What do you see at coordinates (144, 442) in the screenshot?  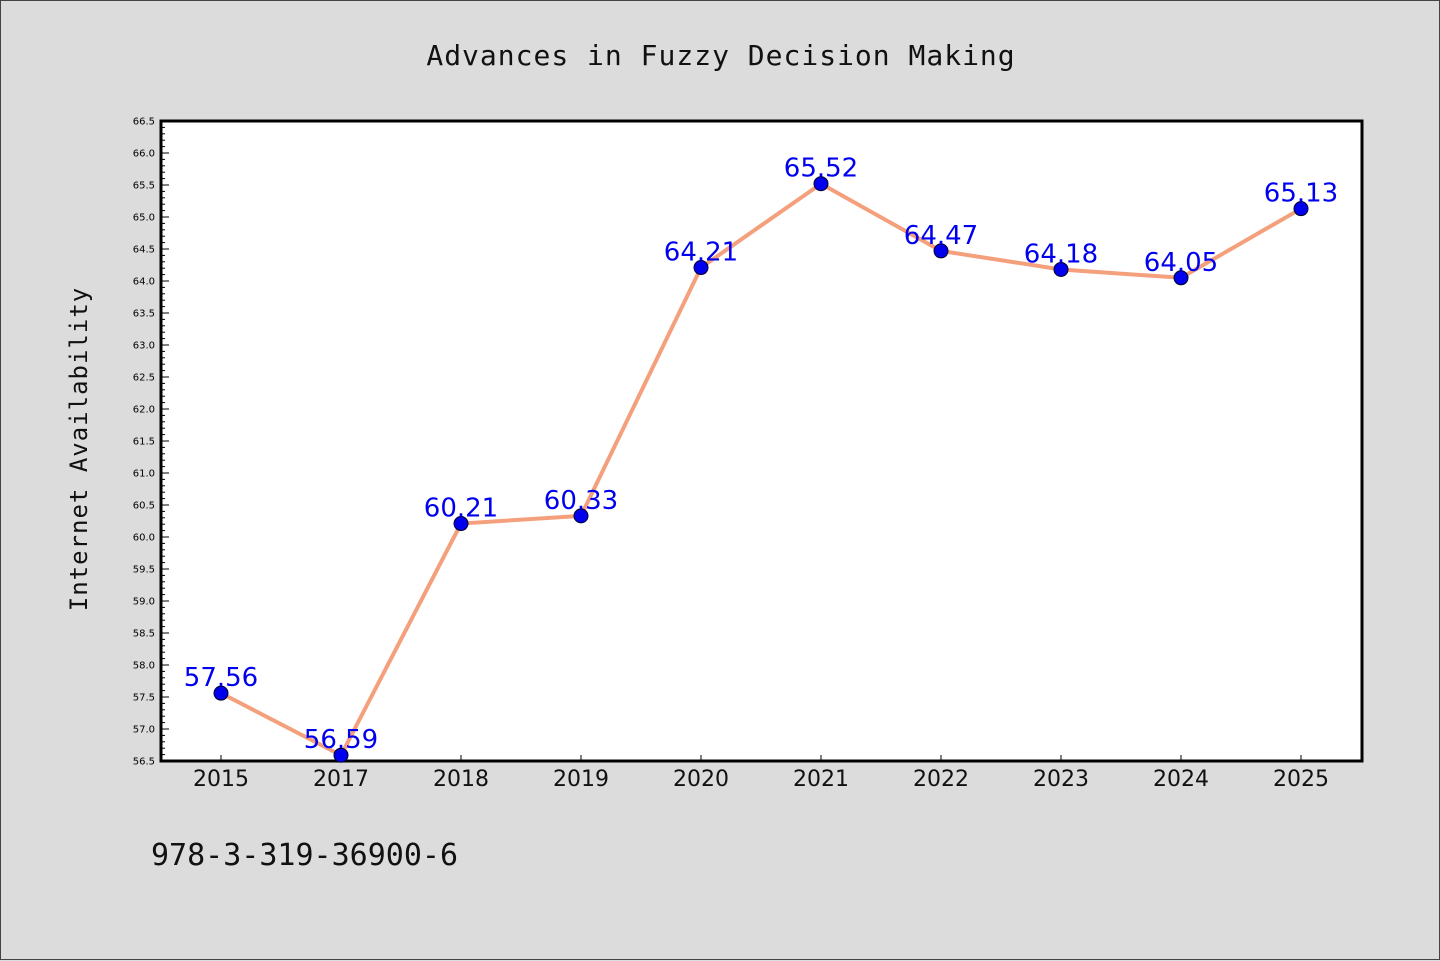 I see `y-tick-label: 61.5` at bounding box center [144, 442].